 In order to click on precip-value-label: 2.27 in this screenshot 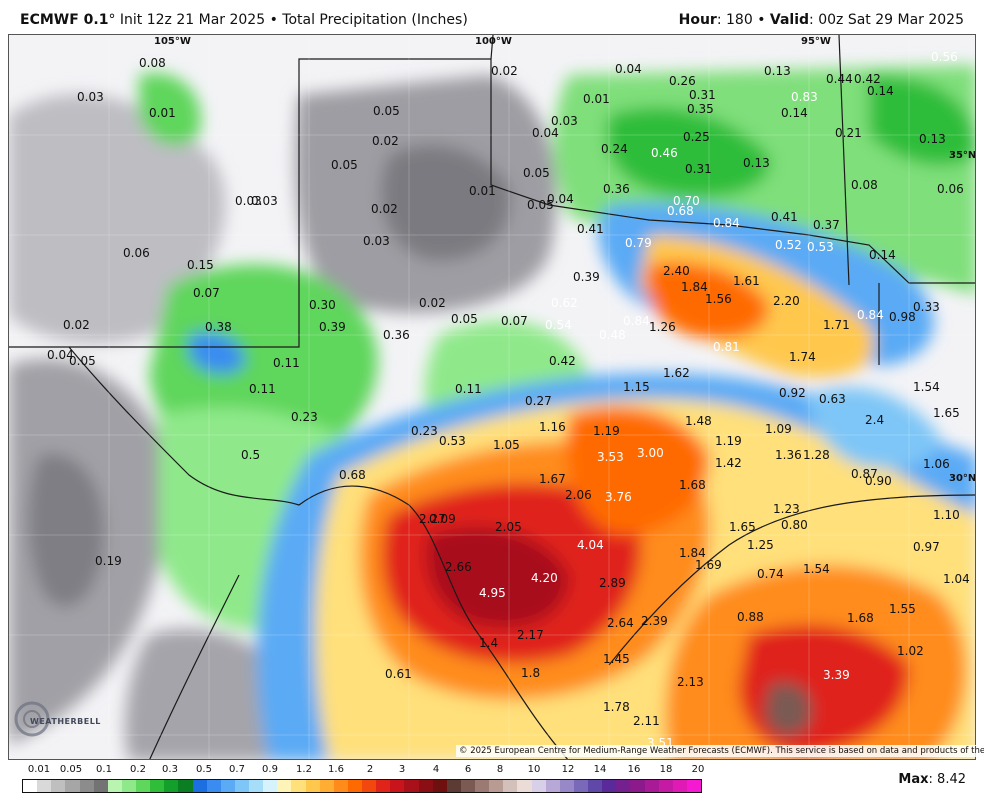, I will do `click(432, 519)`.